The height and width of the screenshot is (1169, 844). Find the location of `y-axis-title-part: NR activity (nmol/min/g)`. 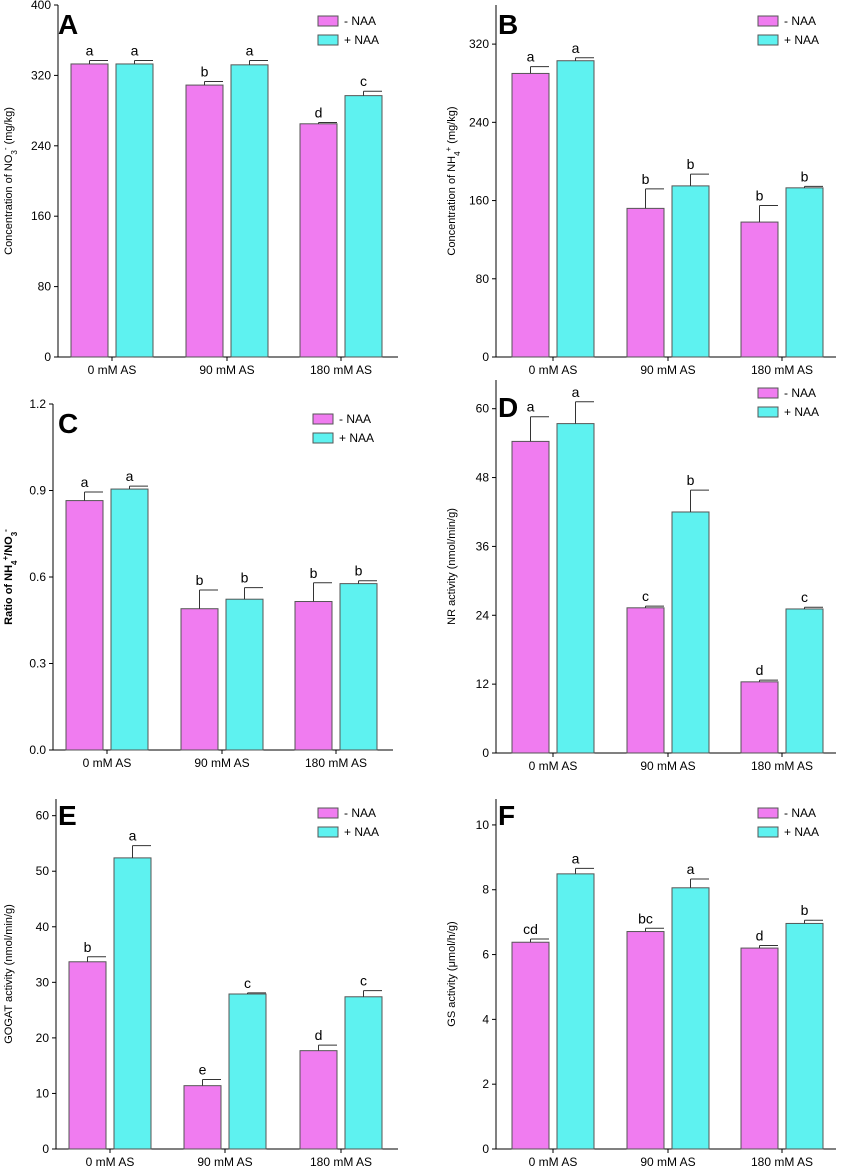

y-axis-title-part: NR activity (nmol/min/g) is located at coordinates (452, 566).